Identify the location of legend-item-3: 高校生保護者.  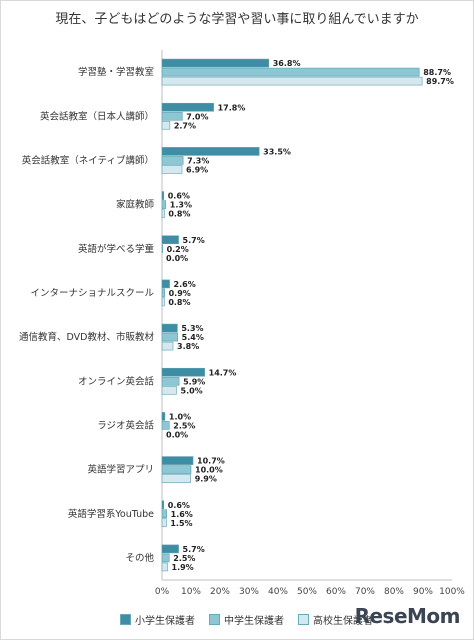
(335, 619).